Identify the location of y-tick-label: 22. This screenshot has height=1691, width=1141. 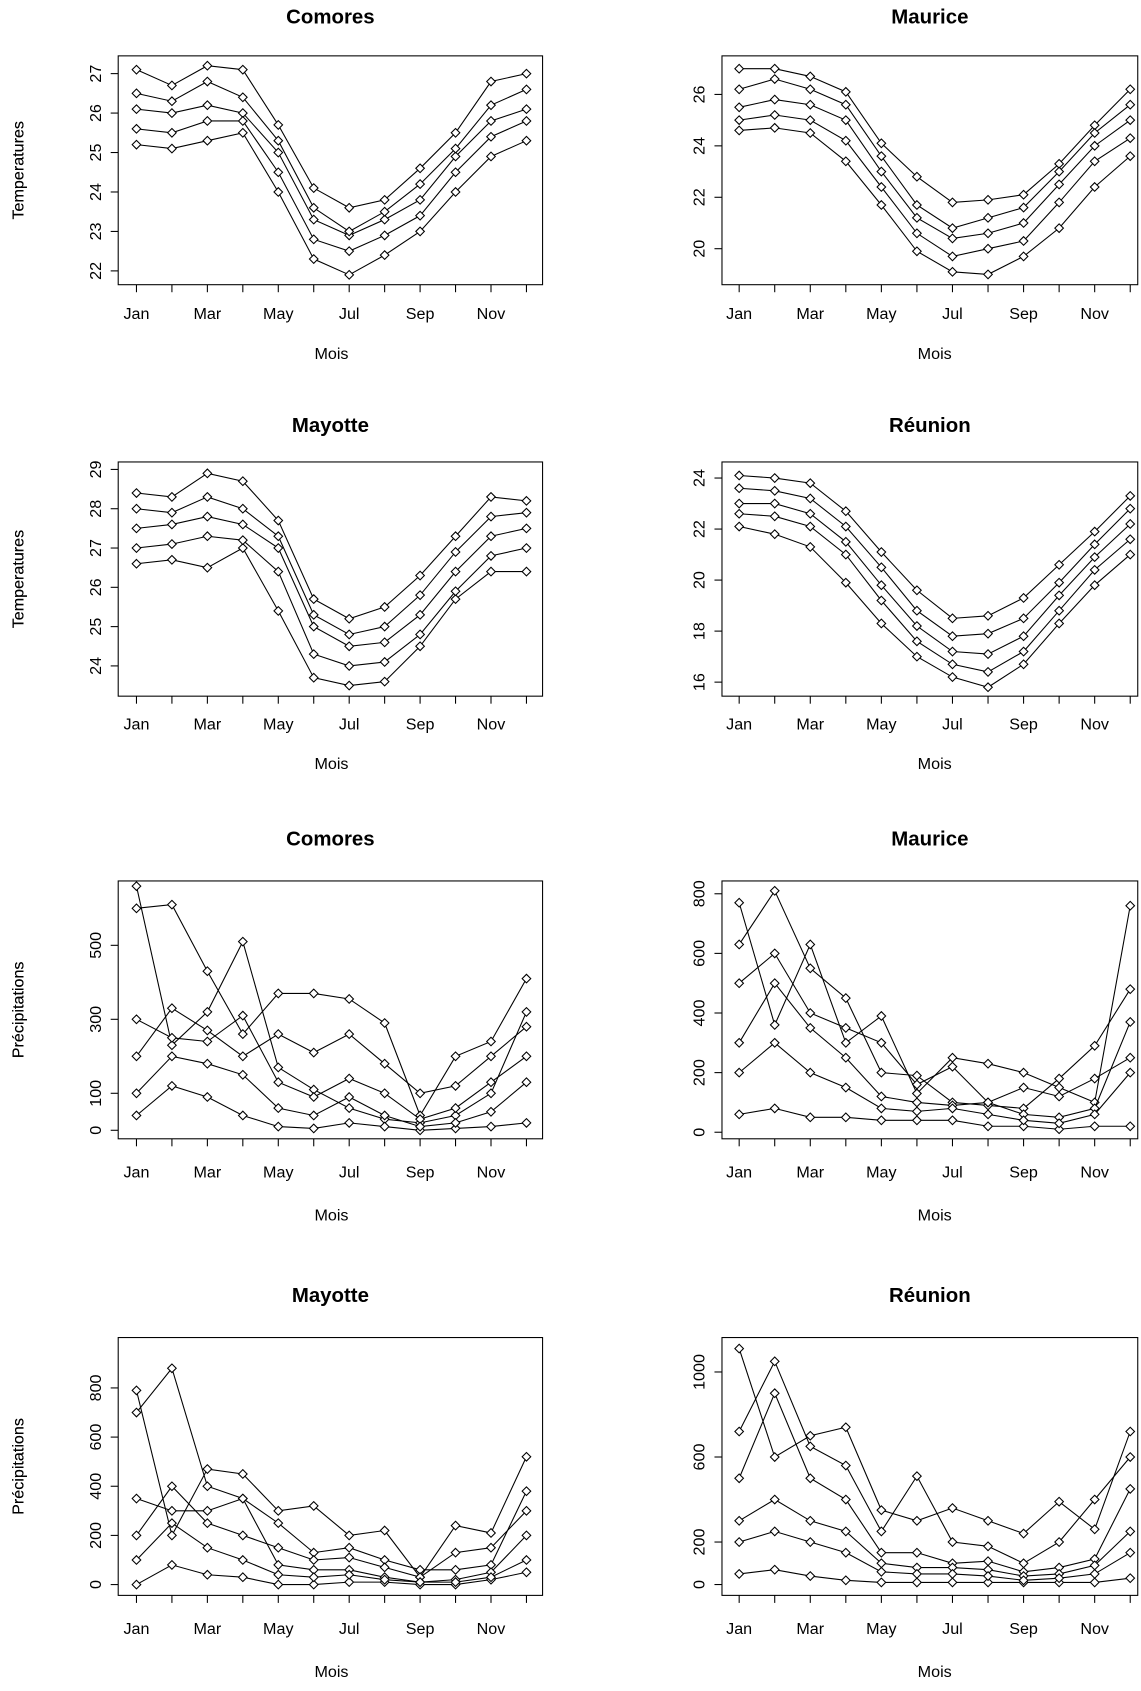
(700, 529).